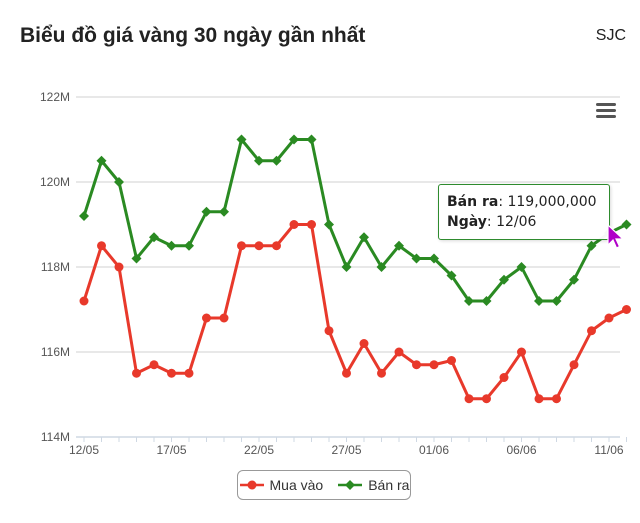  I want to click on source-label: SJC, so click(610, 35).